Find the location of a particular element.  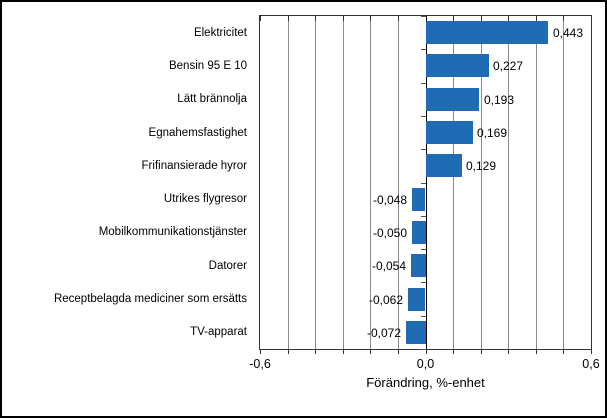

category-label: Mobilkommunikationstjänster is located at coordinates (172, 232).